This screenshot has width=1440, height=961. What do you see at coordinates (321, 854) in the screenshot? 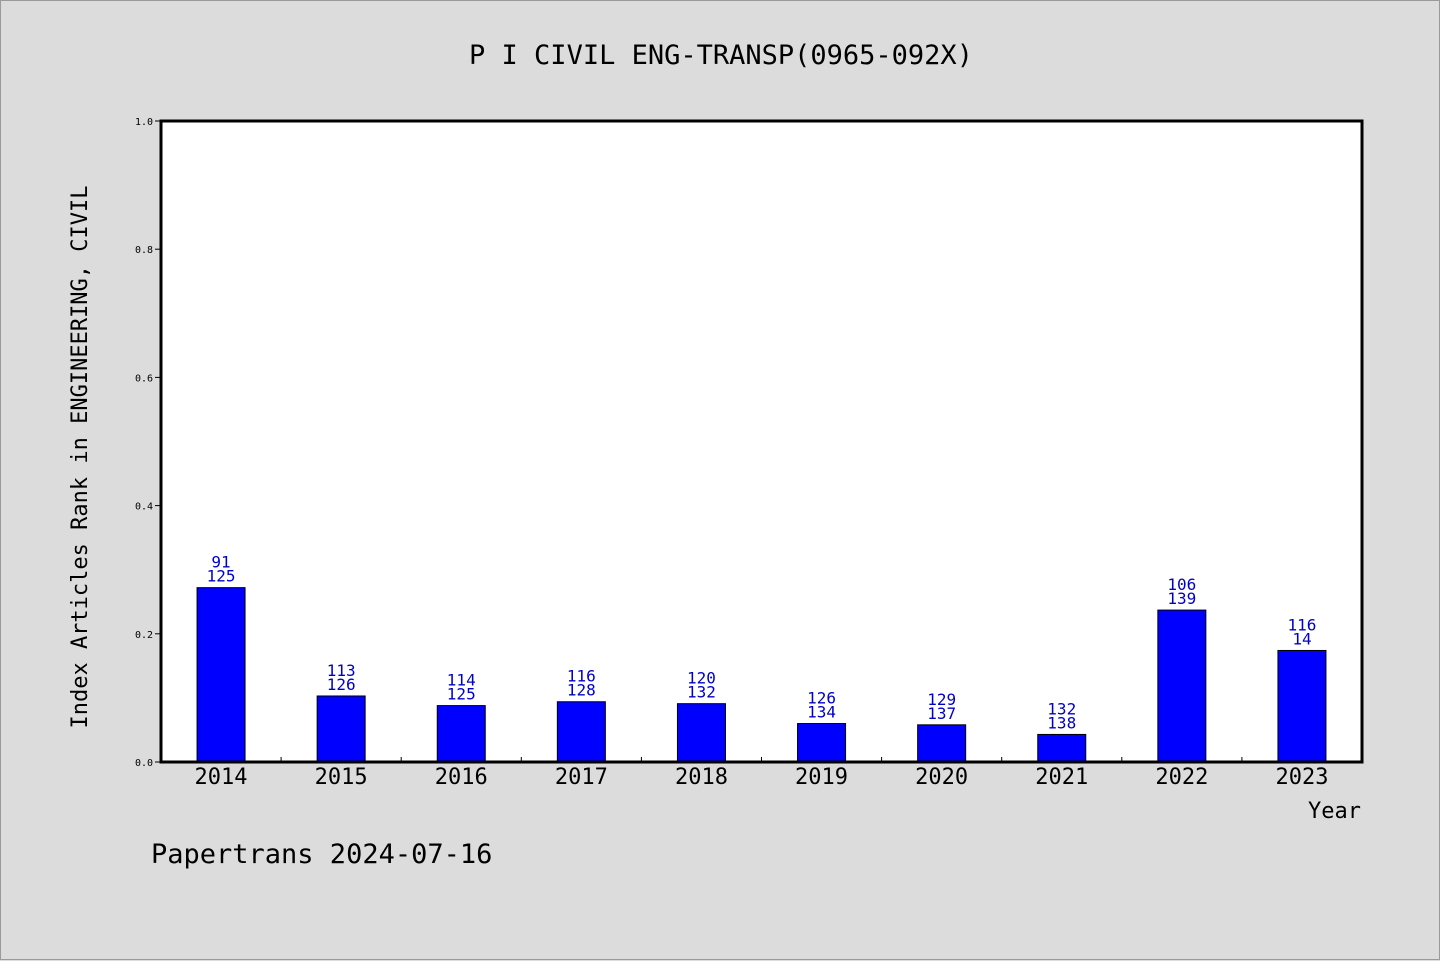
I see `footer-date: Papertrans 2024-07-16` at bounding box center [321, 854].